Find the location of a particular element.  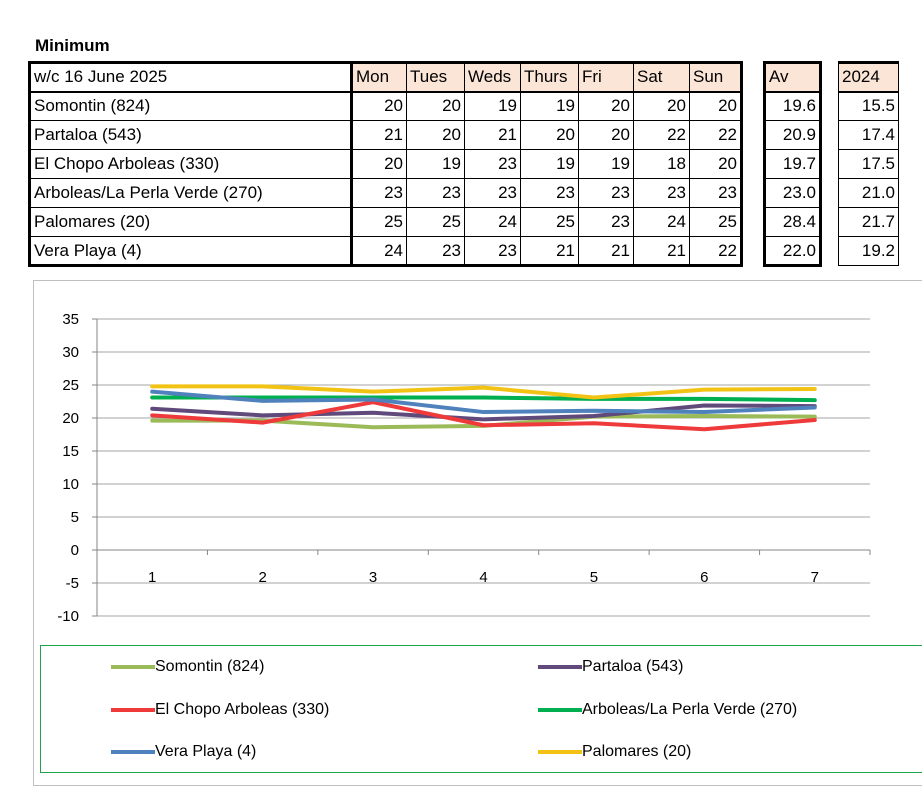

table-row: Somontin (824) 20 20 19 19 20 20 20 is located at coordinates (385, 106).